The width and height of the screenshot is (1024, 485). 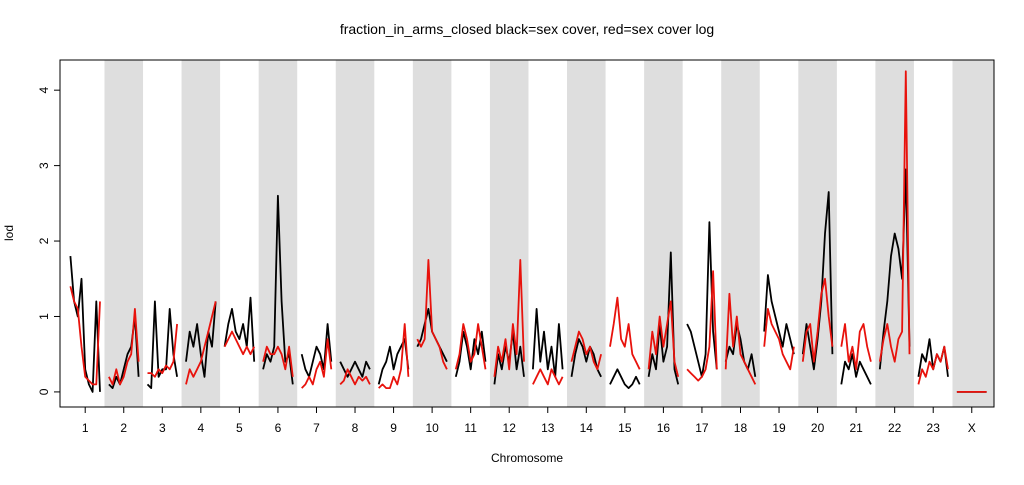 I want to click on x-tick-label-6: 6, so click(x=278, y=428).